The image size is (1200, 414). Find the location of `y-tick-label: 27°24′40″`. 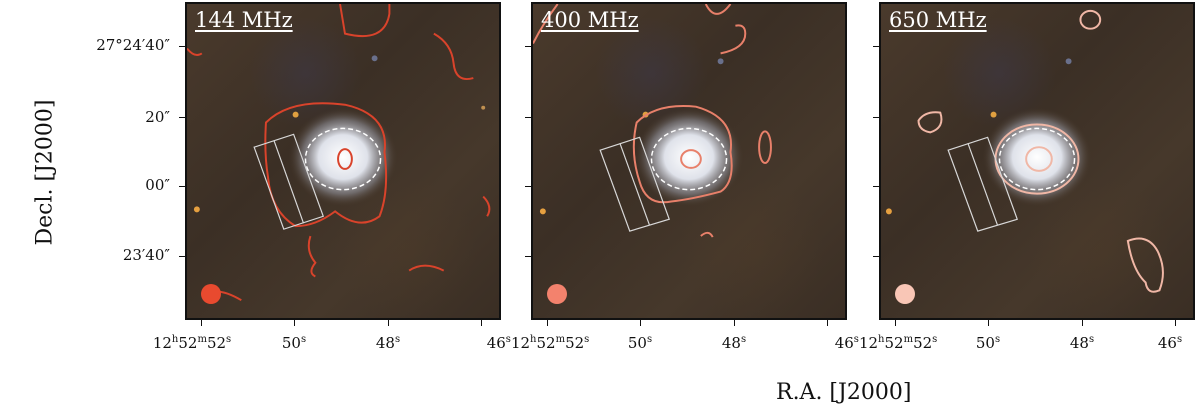

y-tick-label: 27°24′40″ is located at coordinates (133, 45).